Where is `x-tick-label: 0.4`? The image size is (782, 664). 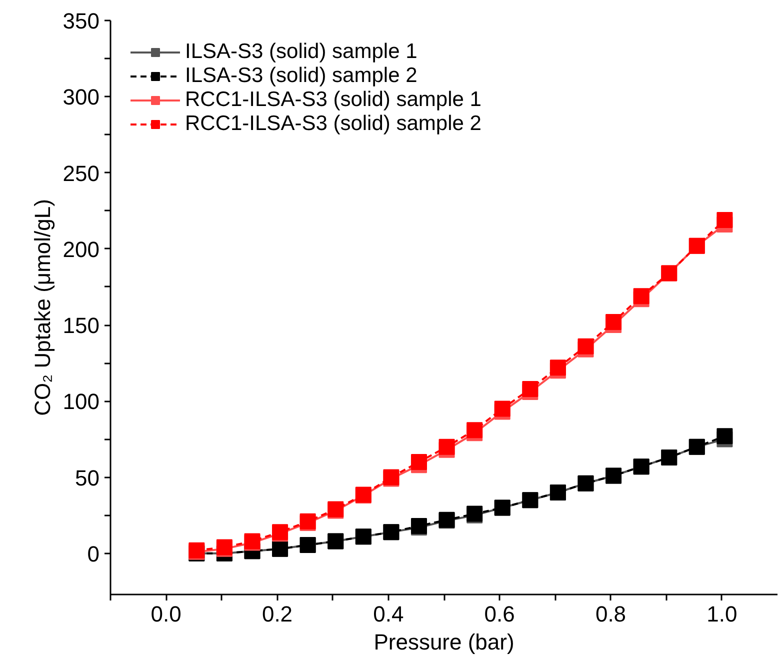 x-tick-label: 0.4 is located at coordinates (388, 614).